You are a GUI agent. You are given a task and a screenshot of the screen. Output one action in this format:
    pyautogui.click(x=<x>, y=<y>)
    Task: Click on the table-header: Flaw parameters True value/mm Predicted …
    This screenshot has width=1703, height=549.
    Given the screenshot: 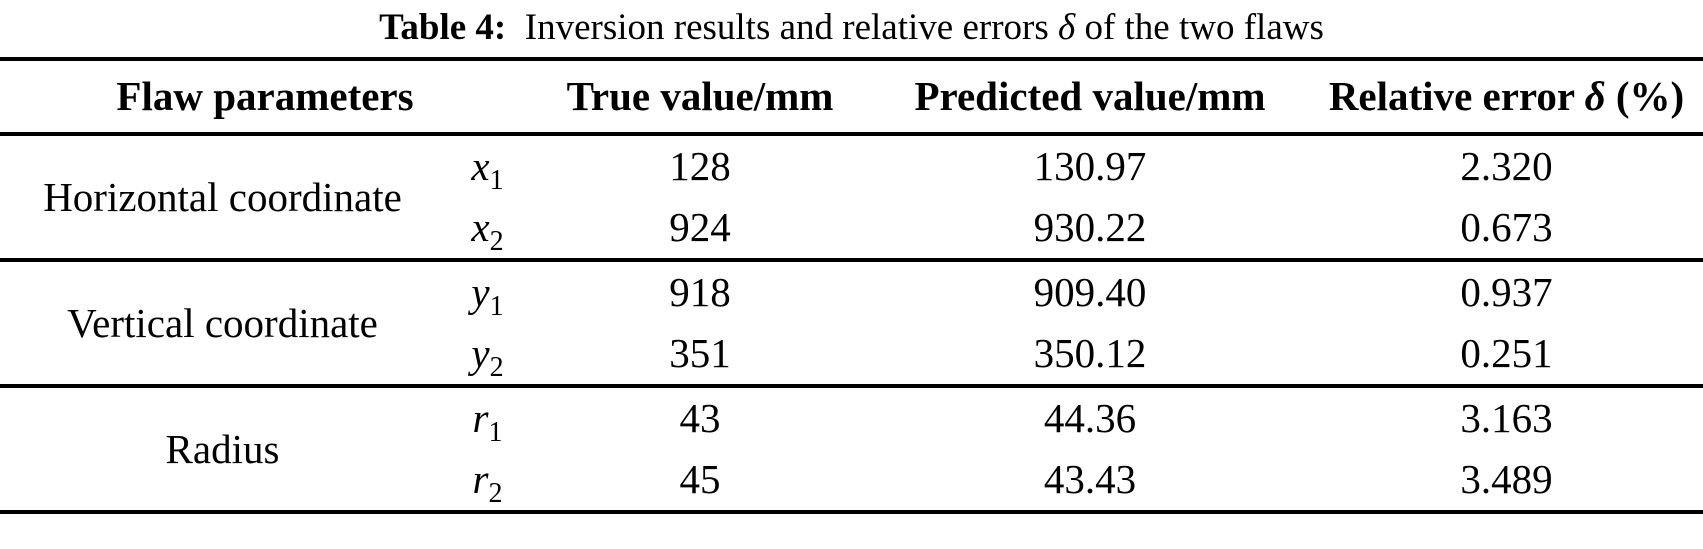 What is the action you would take?
    pyautogui.click(x=851, y=96)
    